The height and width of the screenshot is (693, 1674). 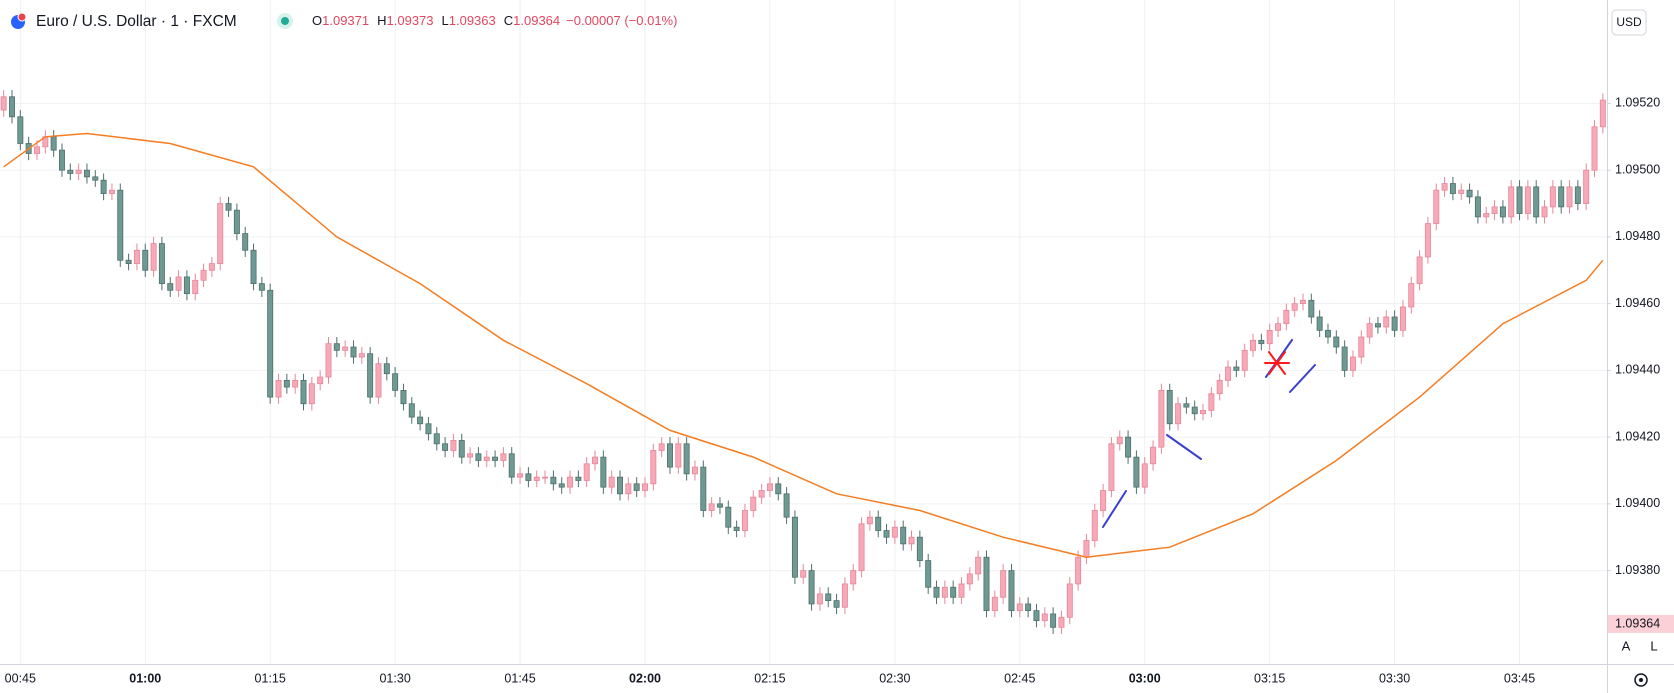 What do you see at coordinates (1637, 169) in the screenshot?
I see `y-tick-label: 1.09500` at bounding box center [1637, 169].